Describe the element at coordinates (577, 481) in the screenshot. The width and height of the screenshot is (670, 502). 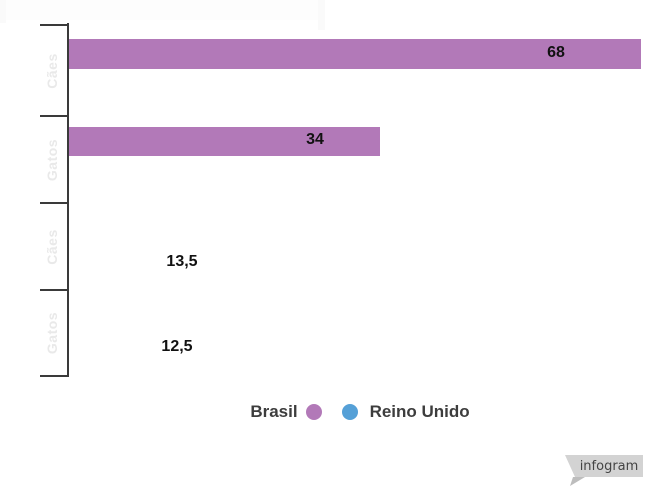
I see `infogram-badge-tail-icon` at that location.